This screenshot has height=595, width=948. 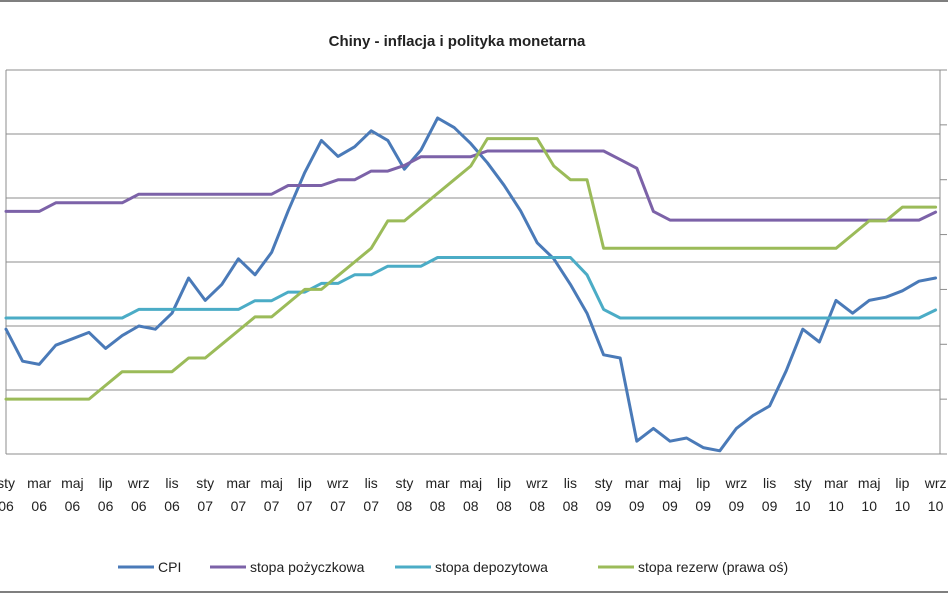 I want to click on legend-label: stopa pożyczkowa, so click(x=307, y=567).